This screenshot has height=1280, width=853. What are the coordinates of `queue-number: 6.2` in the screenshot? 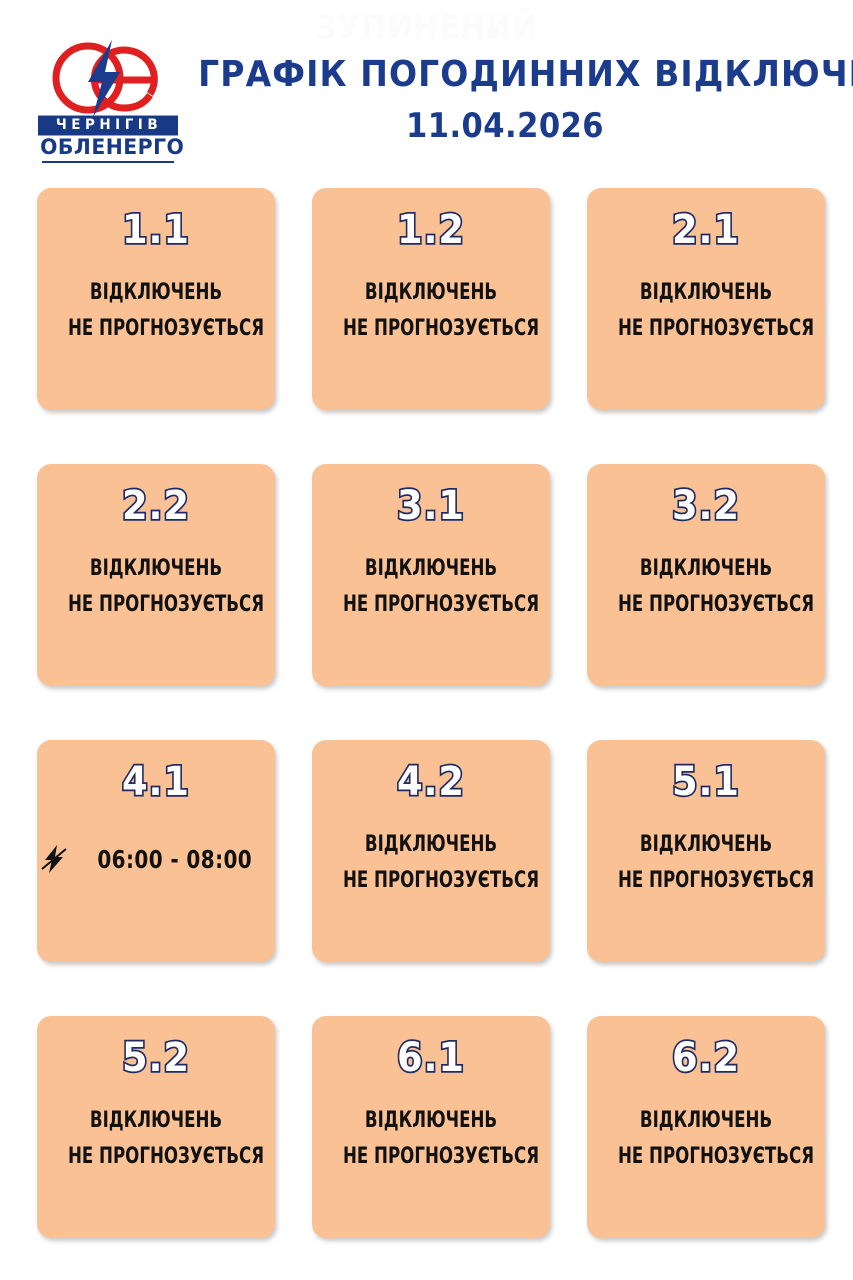 It's located at (705, 1058).